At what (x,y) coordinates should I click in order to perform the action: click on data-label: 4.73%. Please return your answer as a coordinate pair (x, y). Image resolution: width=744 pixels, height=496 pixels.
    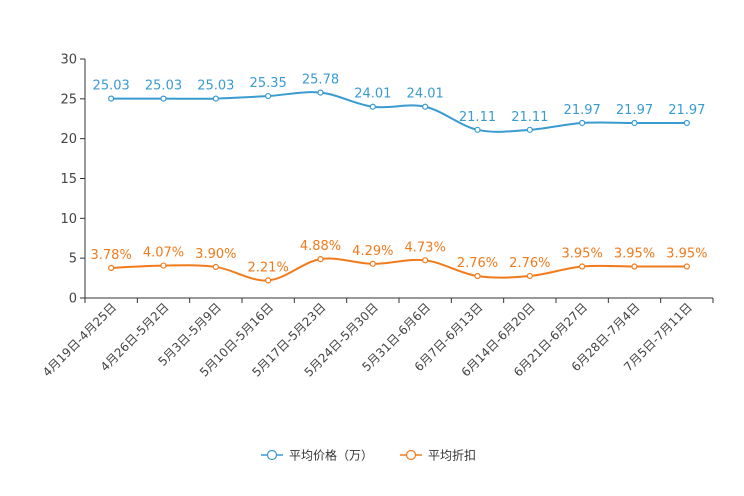
    Looking at the image, I should click on (425, 247).